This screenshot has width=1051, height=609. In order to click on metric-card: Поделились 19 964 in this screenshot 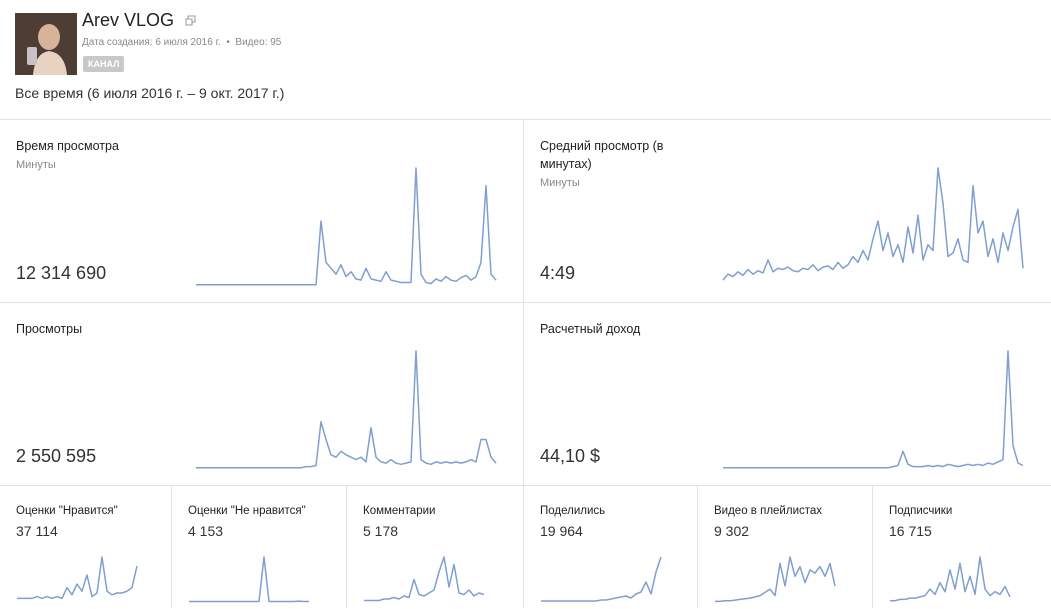, I will do `click(610, 546)`.